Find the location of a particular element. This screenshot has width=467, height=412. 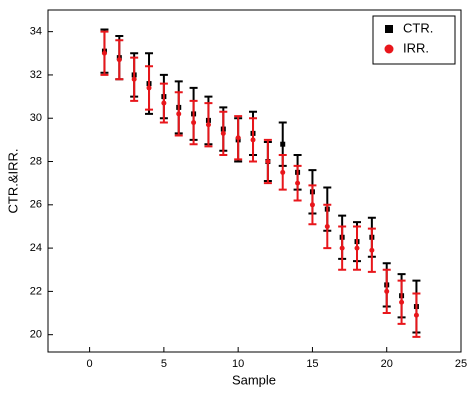

y-axis-label: CTR.&IRR. is located at coordinates (12, 181).